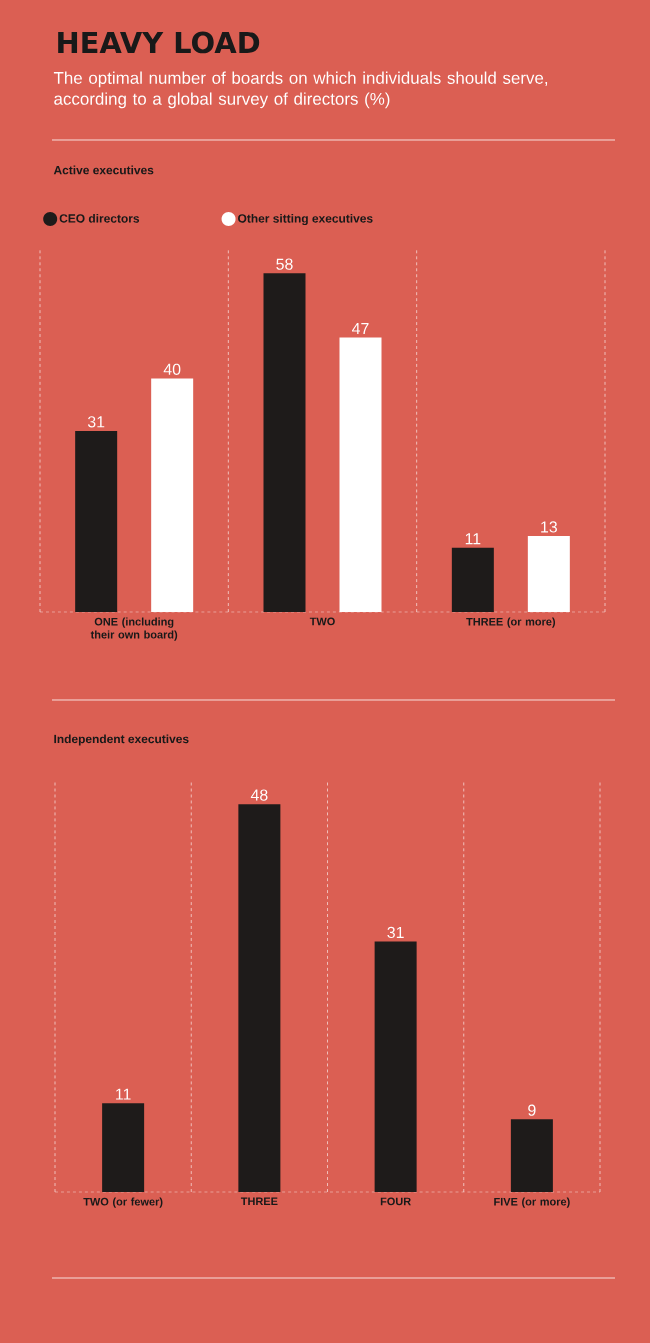 The height and width of the screenshot is (1343, 650). I want to click on x-tick-label: ONE (including their own board), so click(134, 629).